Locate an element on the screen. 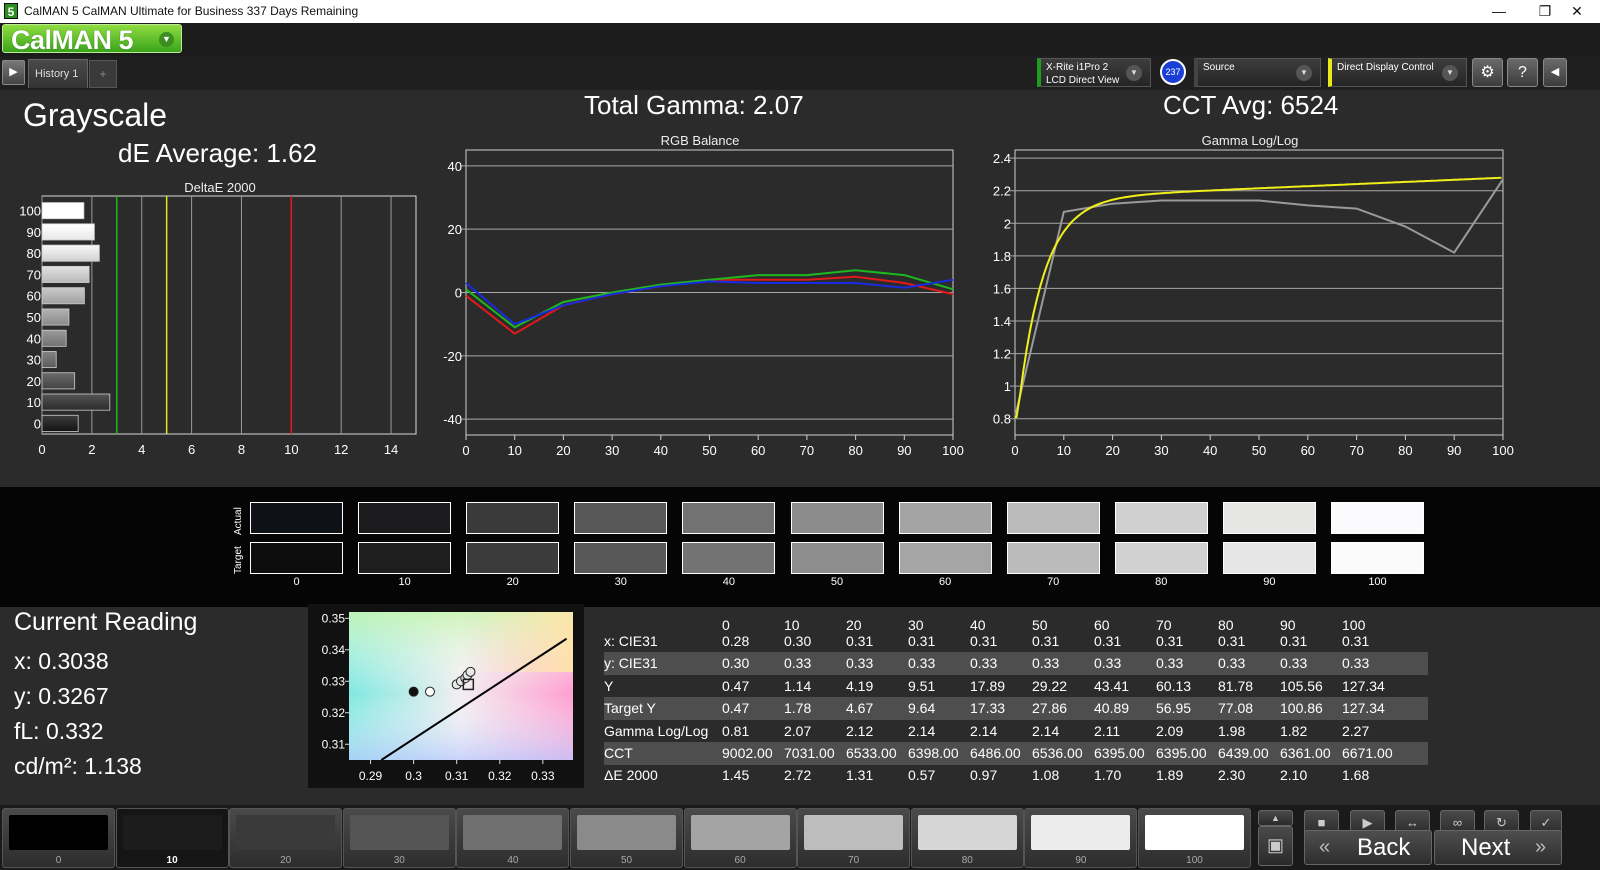 The width and height of the screenshot is (1600, 870). display-control-selector: Direct Display Control ▼ is located at coordinates (1397, 72).